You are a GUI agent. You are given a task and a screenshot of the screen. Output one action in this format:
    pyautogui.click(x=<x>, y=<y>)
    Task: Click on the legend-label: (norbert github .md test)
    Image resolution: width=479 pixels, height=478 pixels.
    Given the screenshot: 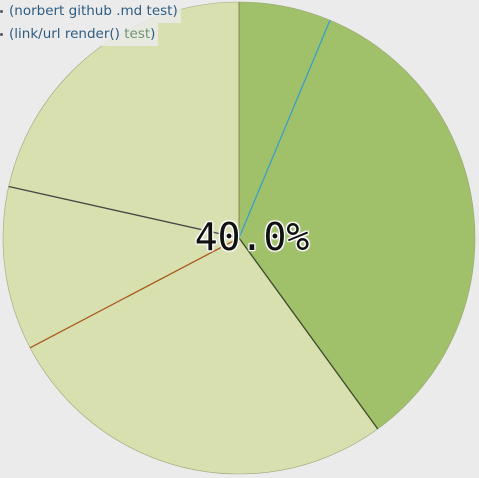 What is the action you would take?
    pyautogui.click(x=93, y=11)
    